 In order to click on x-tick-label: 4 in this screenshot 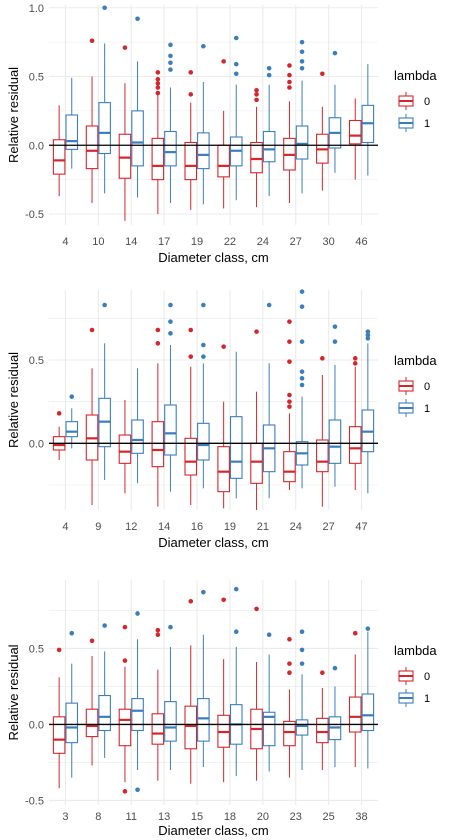, I will do `click(65, 527)`.